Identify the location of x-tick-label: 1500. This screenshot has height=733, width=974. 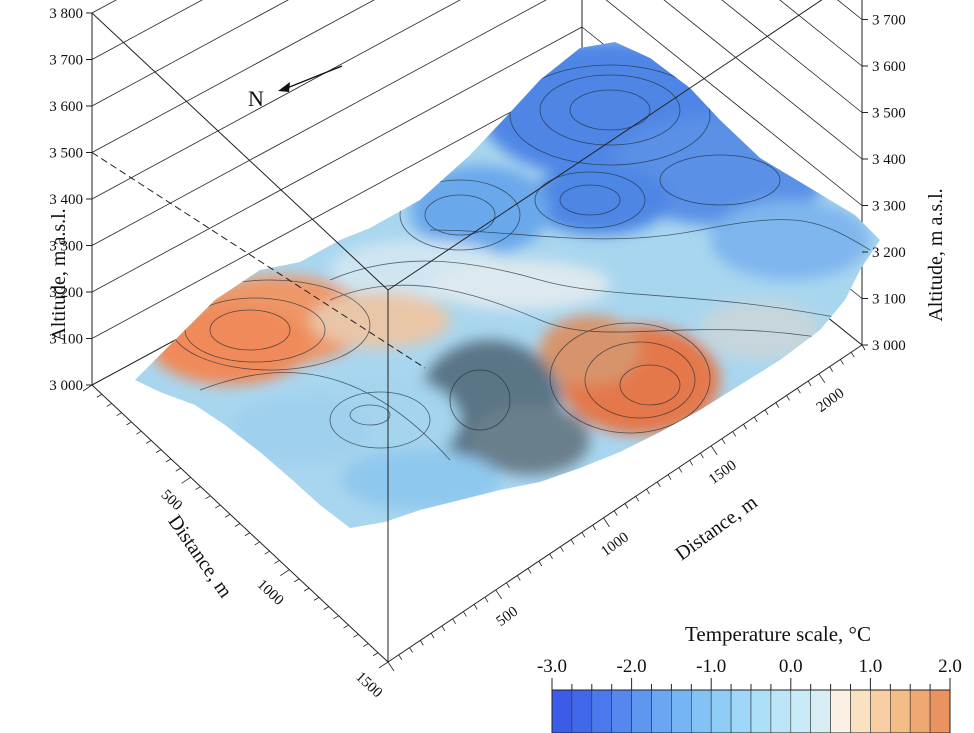
(368, 685).